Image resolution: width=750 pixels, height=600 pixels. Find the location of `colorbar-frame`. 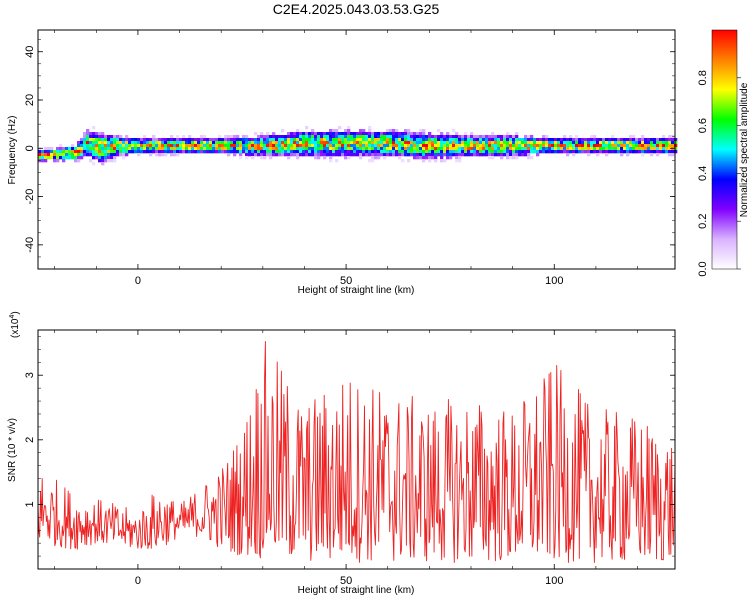

colorbar-frame is located at coordinates (724, 149).